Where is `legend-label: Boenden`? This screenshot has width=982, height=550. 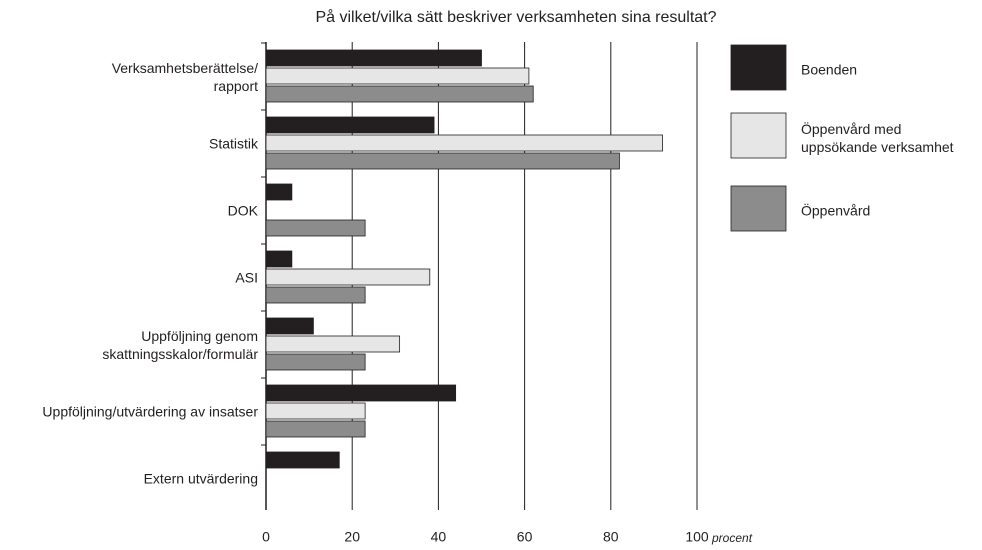 legend-label: Boenden is located at coordinates (829, 70).